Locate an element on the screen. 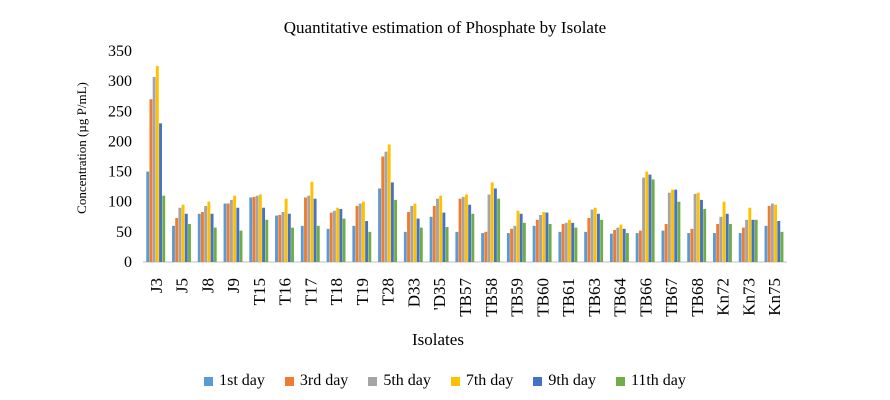  bar-group-tb64 is located at coordinates (619, 243).